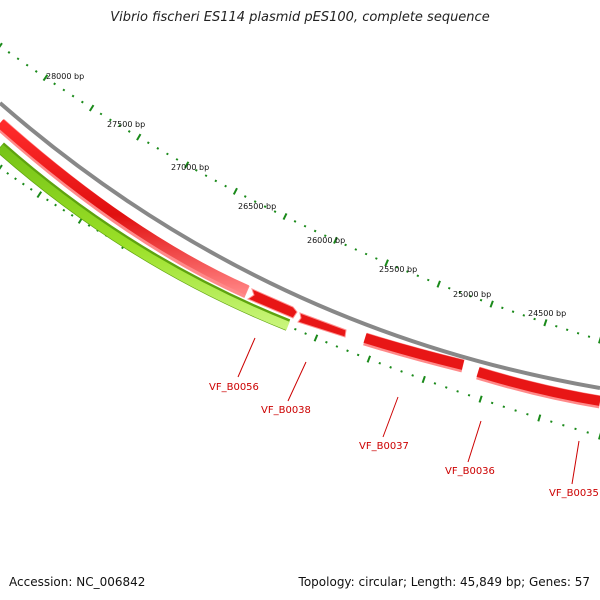 The height and width of the screenshot is (600, 600). What do you see at coordinates (286, 410) in the screenshot?
I see `gene-label-VF_B0038: VF_B0038` at bounding box center [286, 410].